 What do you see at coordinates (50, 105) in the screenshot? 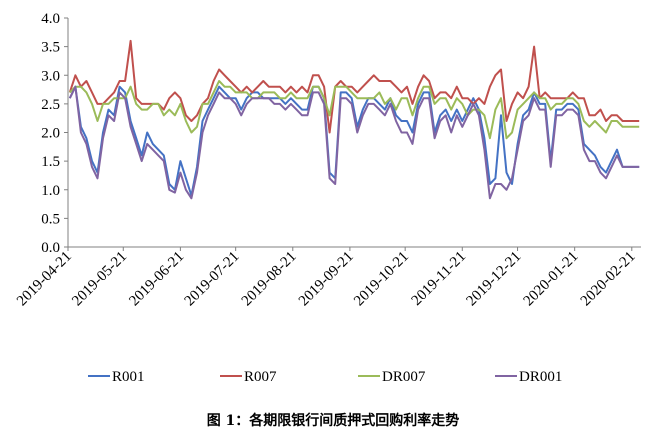
I see `y-tick-label: 2.5` at bounding box center [50, 105].